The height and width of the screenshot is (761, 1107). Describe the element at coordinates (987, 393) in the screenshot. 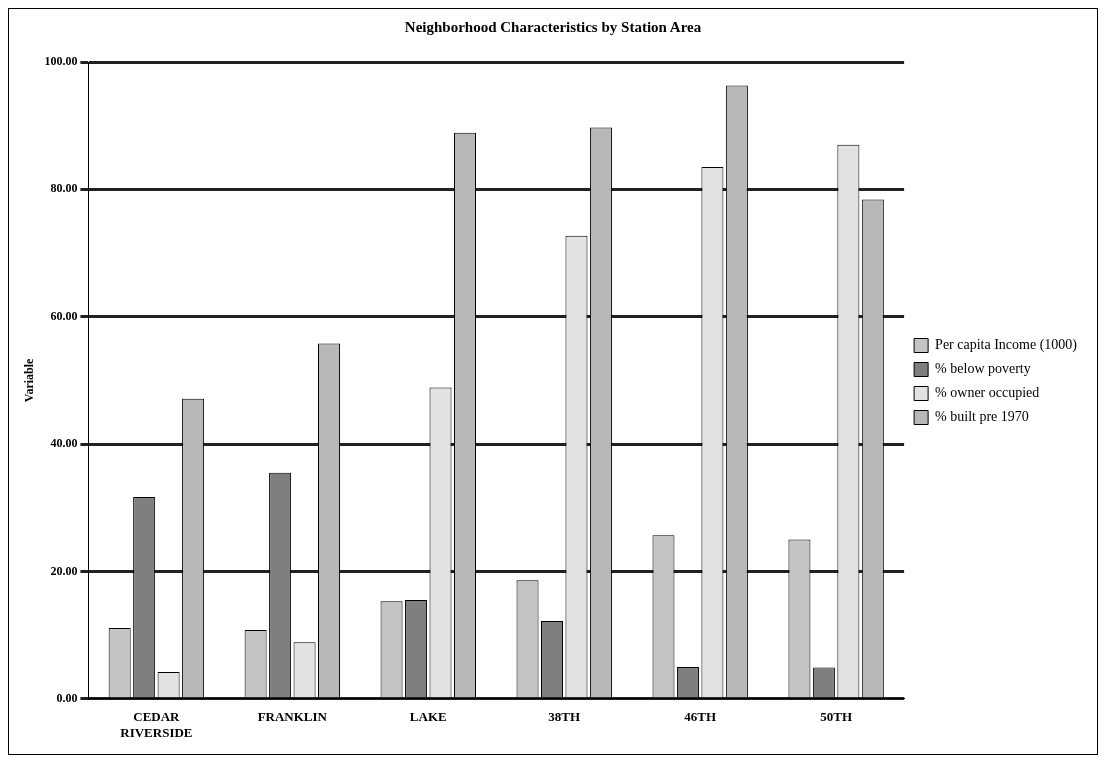

I see `legend-label: % owner occupied` at that location.